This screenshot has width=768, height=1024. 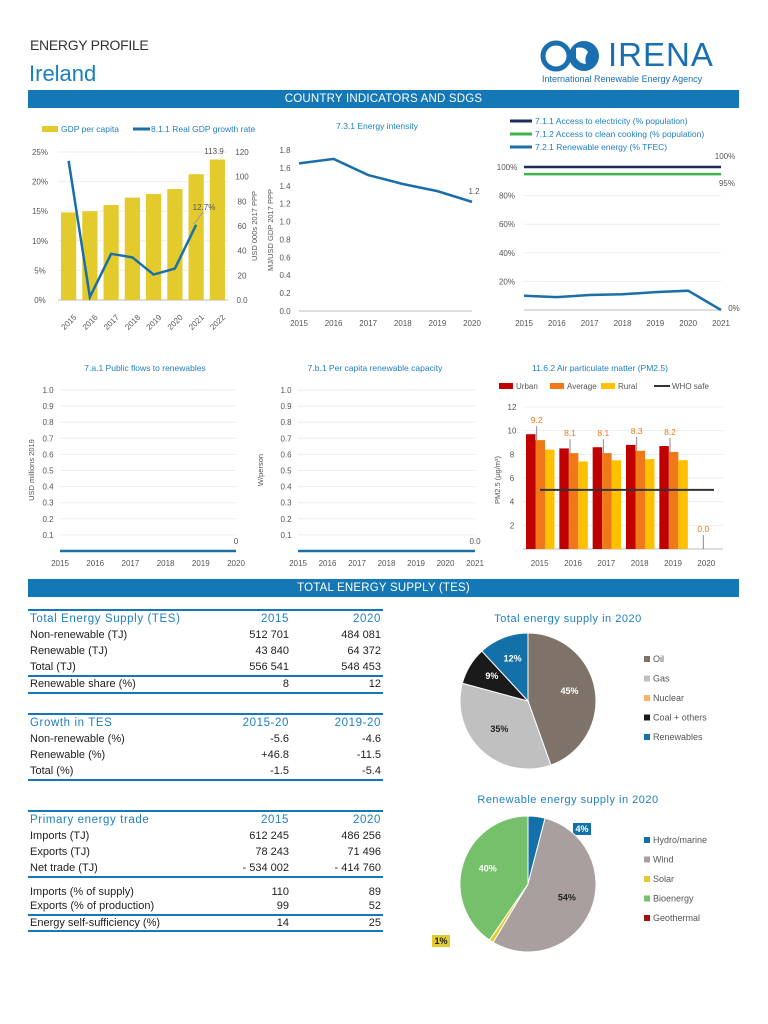 What do you see at coordinates (512, 431) in the screenshot?
I see `y-tick-label: 10` at bounding box center [512, 431].